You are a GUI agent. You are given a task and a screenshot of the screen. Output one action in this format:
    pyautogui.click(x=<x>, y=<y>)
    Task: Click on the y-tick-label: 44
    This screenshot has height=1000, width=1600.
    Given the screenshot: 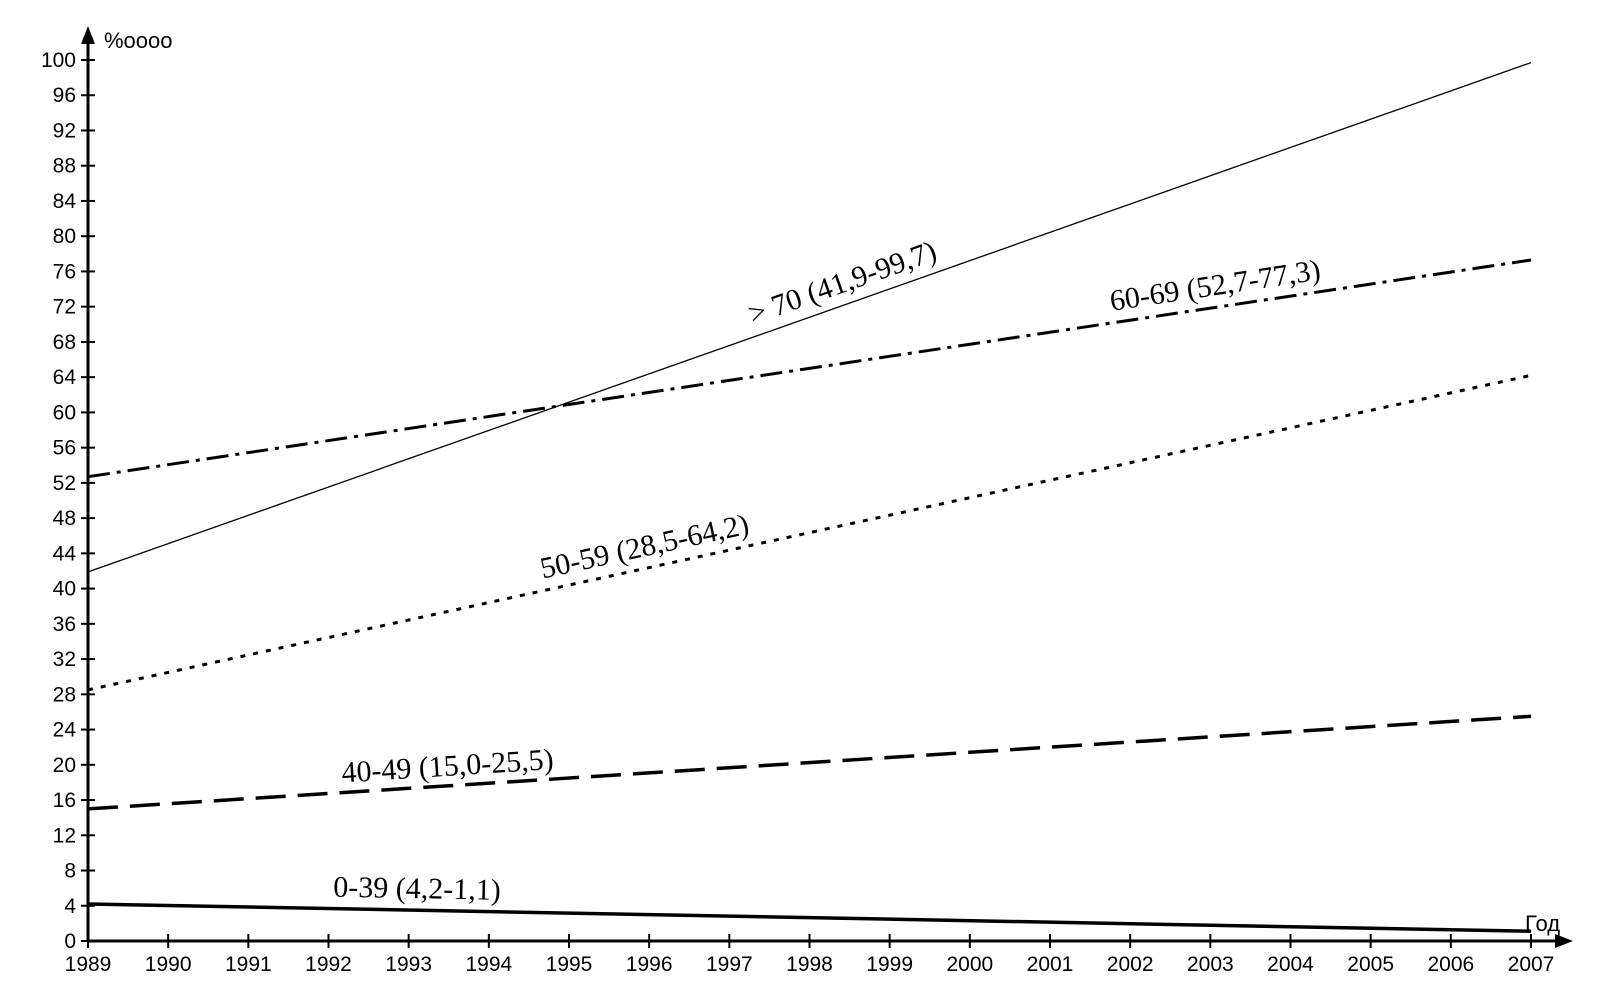 What is the action you would take?
    pyautogui.click(x=65, y=553)
    